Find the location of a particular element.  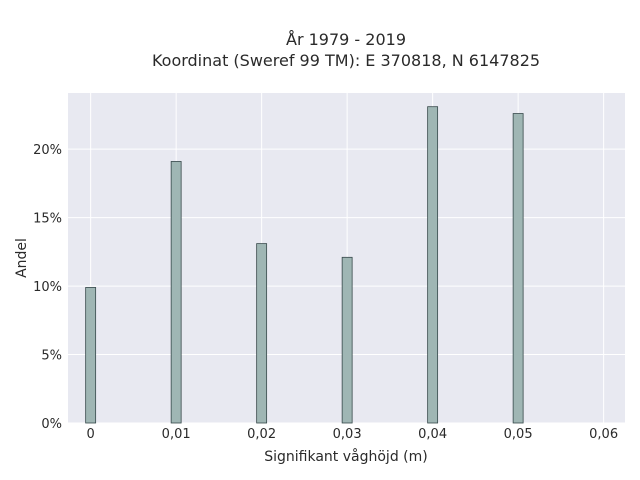

y-tick-label: 15% is located at coordinates (47, 219).